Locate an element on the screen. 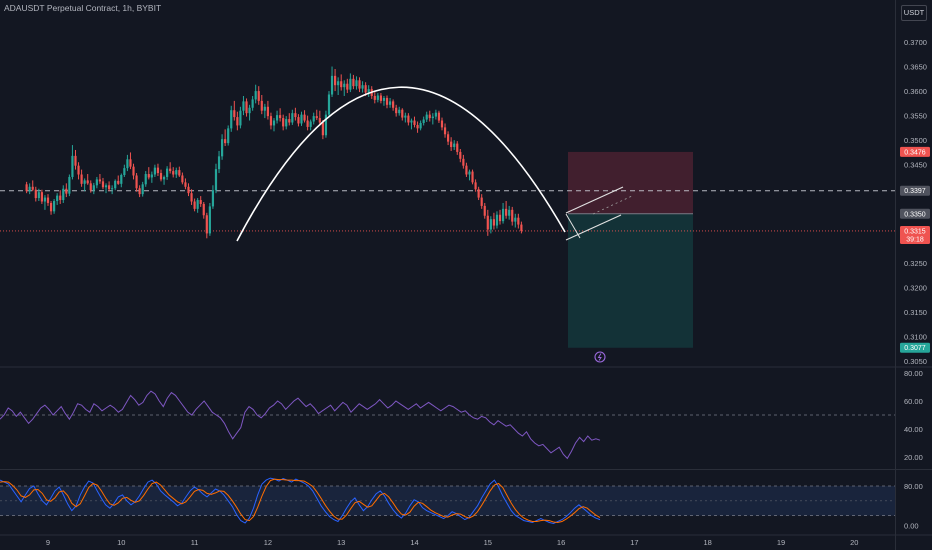 The image size is (932, 550). rsi-tick-label: 60.00 is located at coordinates (913, 401).